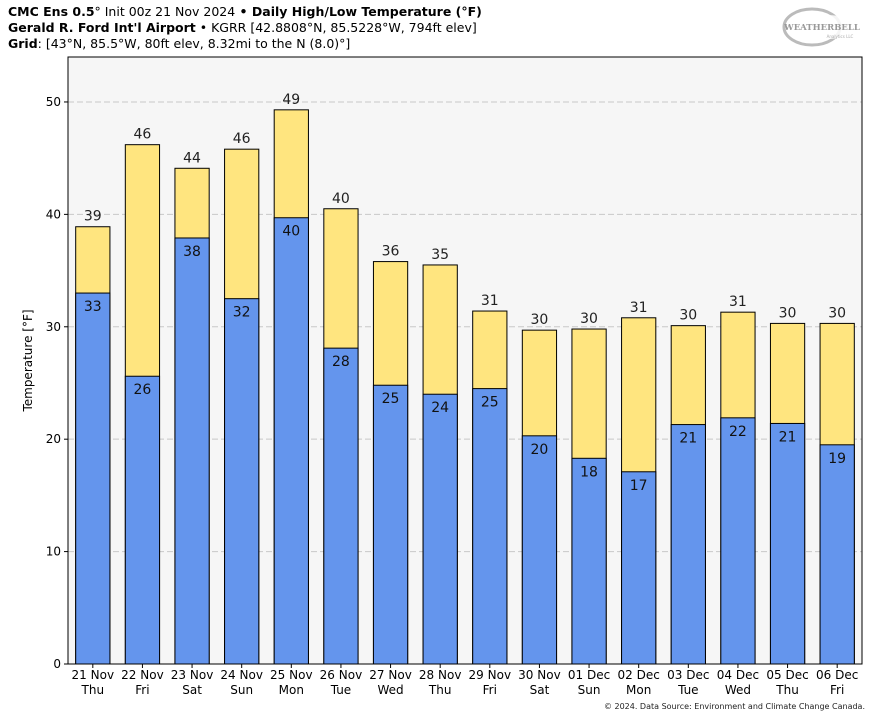 The image size is (877, 720). I want to click on y-tick-label: 40, so click(53, 214).